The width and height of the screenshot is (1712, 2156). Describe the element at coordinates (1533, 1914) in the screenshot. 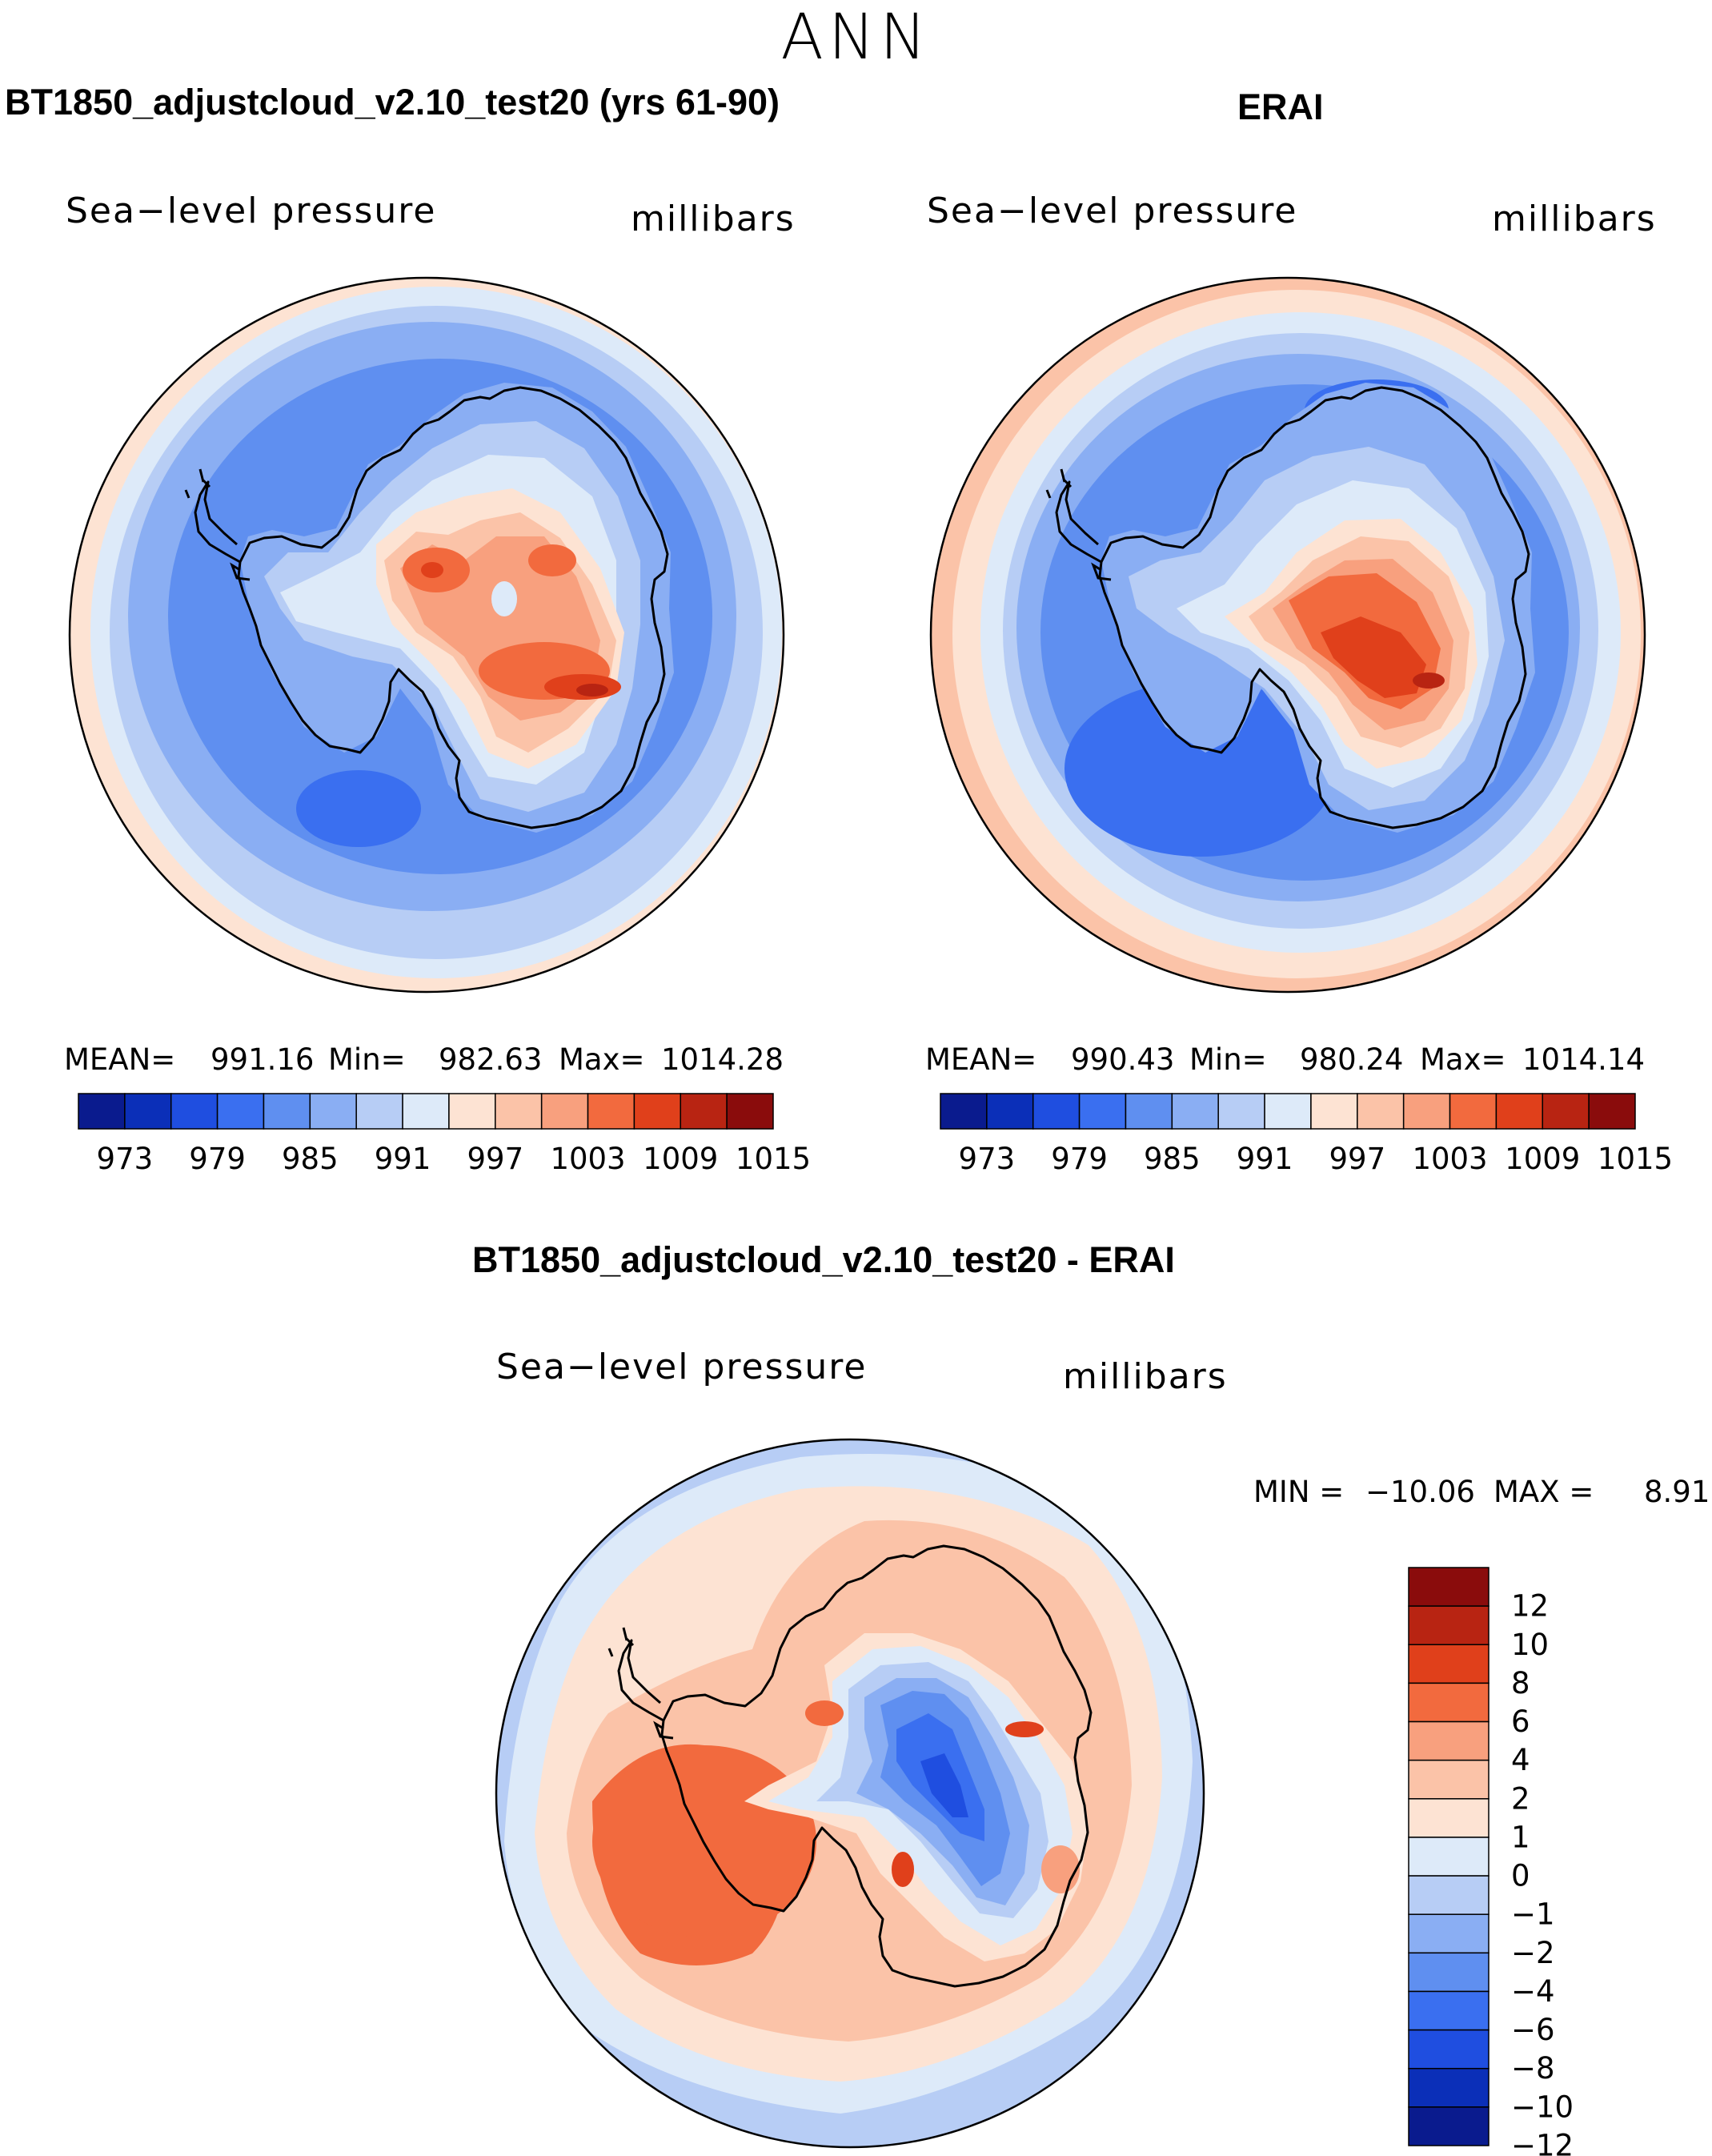

I see `colorbar-difference-tick-label: −1` at that location.